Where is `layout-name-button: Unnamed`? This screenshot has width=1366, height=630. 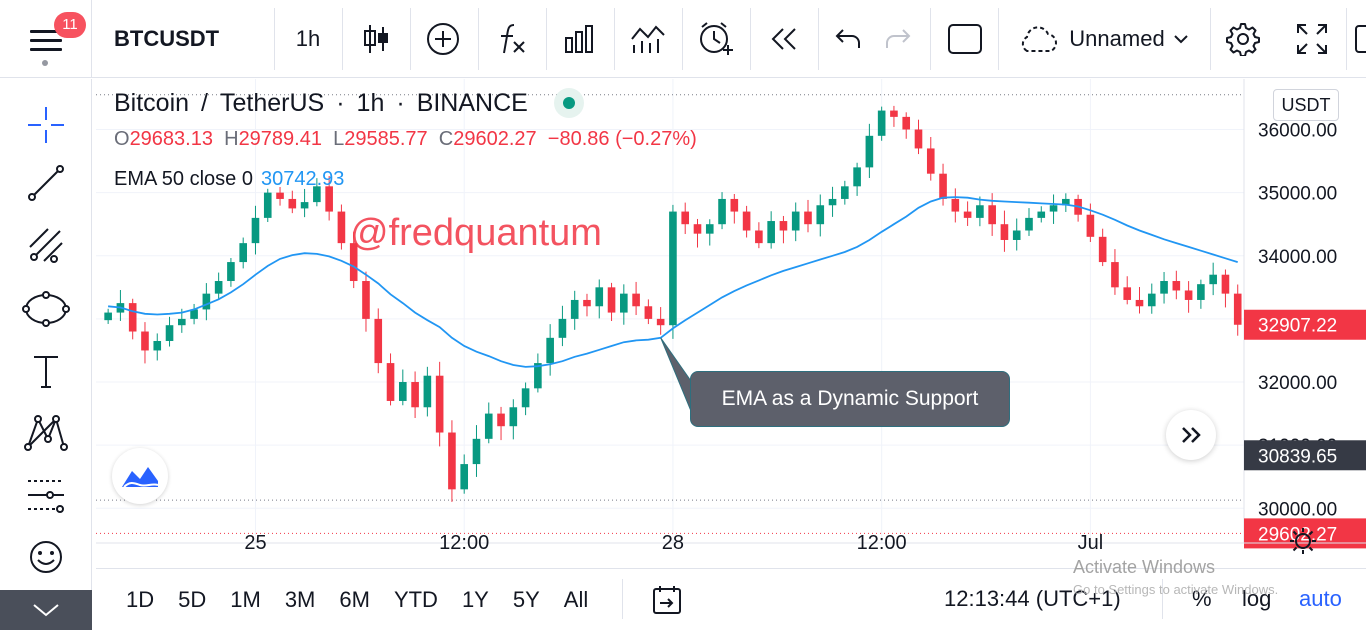
layout-name-button: Unnamed is located at coordinates (1103, 39).